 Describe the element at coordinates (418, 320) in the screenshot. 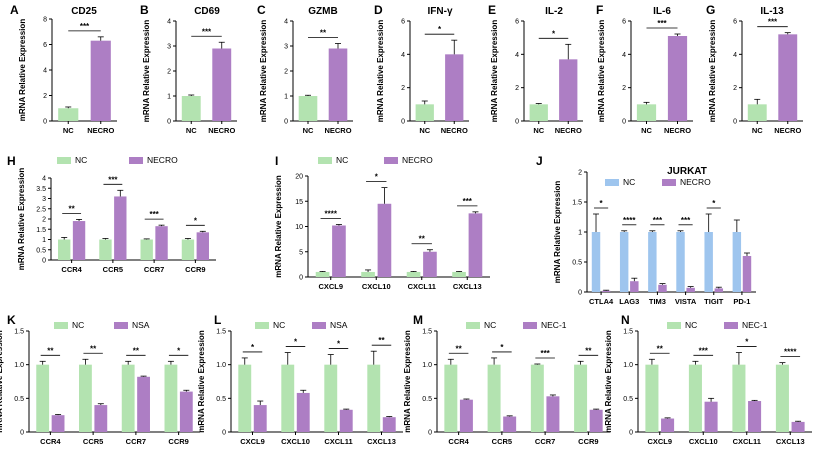

I see `panel-letter: M` at that location.